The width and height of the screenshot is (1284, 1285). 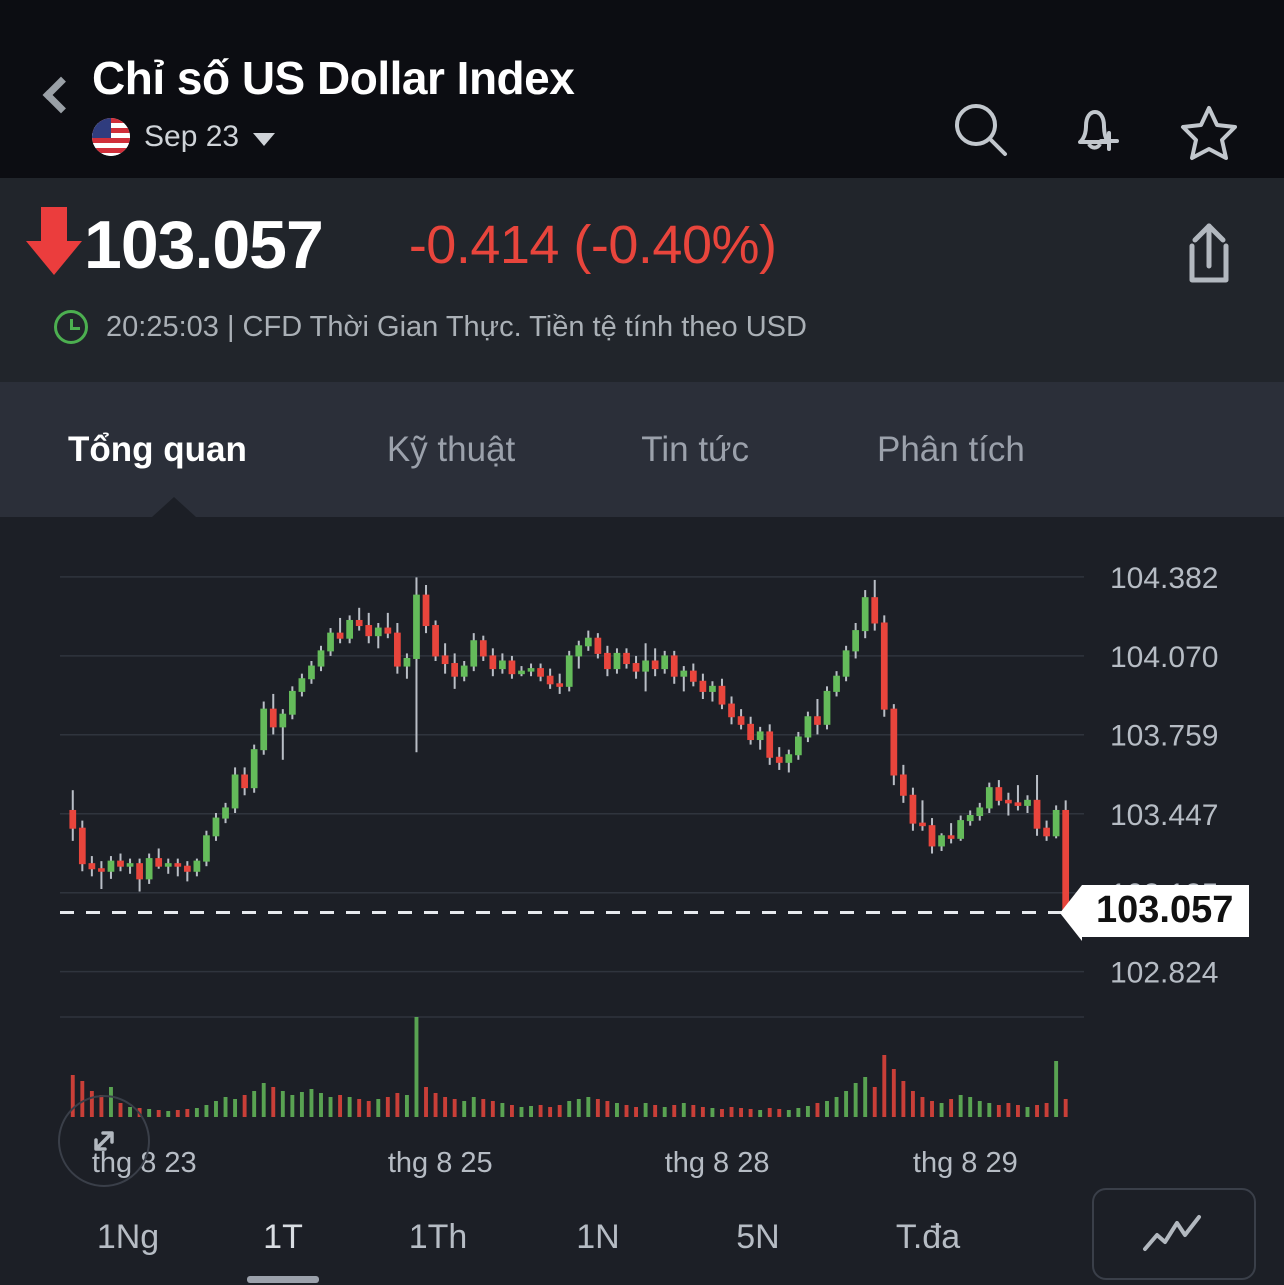 I want to click on page-title: Chỉ số US Dollar Index, so click(x=333, y=78).